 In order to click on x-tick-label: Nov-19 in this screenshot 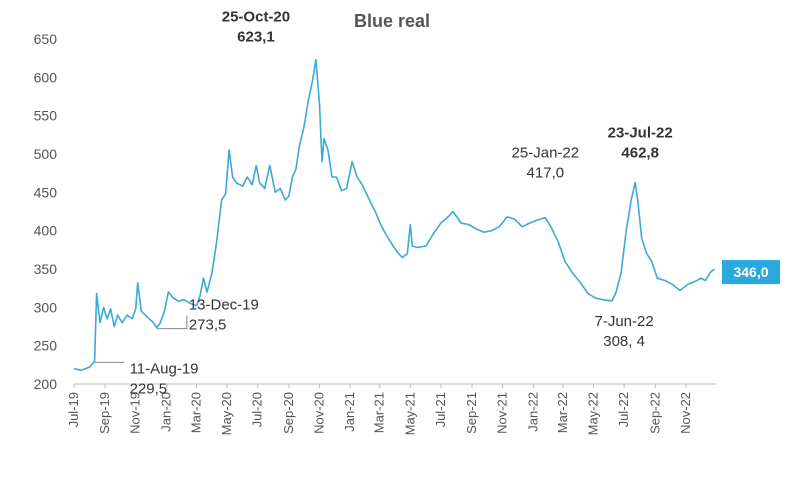, I will do `click(135, 413)`.